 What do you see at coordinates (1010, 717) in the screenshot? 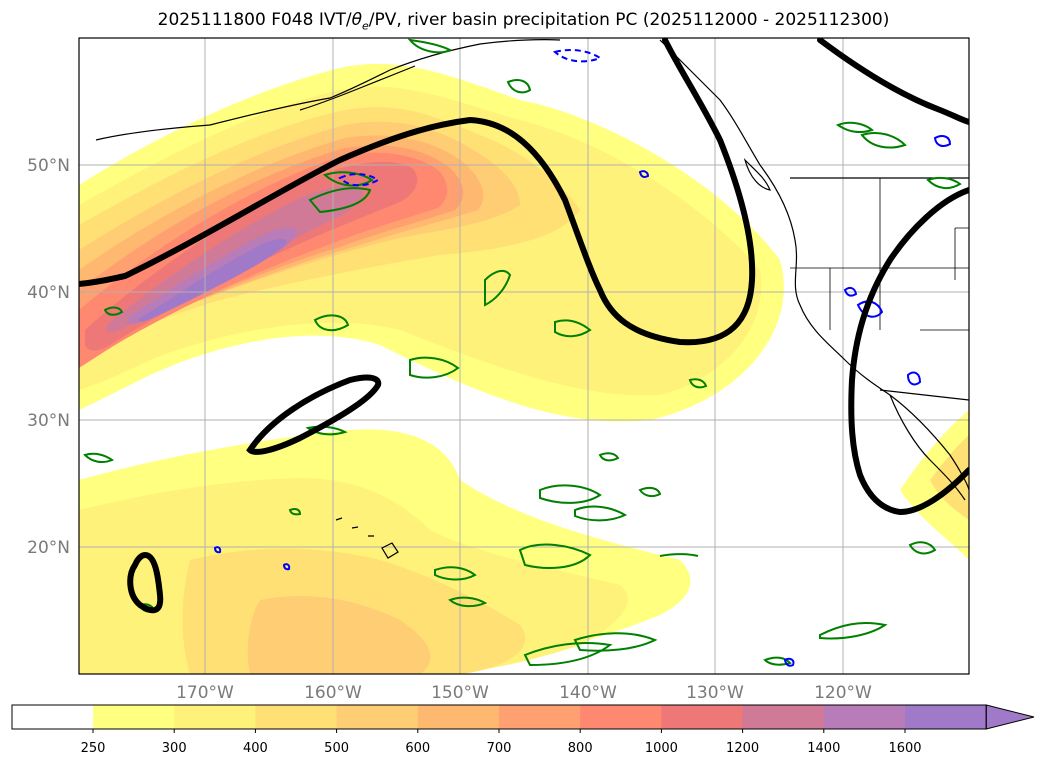
I see `colorbar-extend-arrow` at bounding box center [1010, 717].